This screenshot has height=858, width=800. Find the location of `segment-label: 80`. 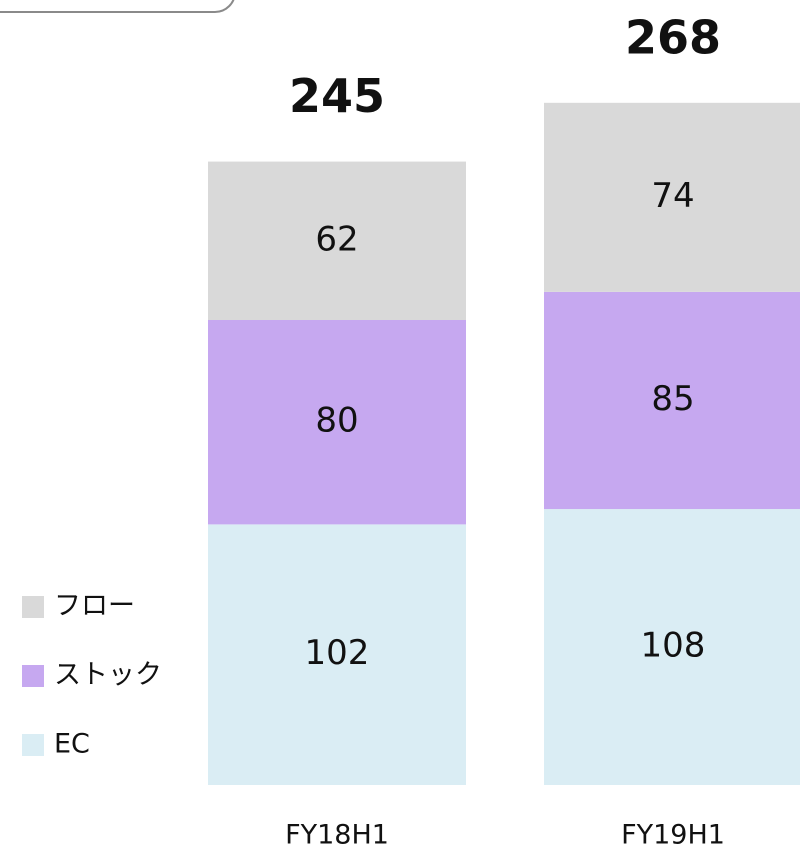

segment-label: 80 is located at coordinates (336, 421).